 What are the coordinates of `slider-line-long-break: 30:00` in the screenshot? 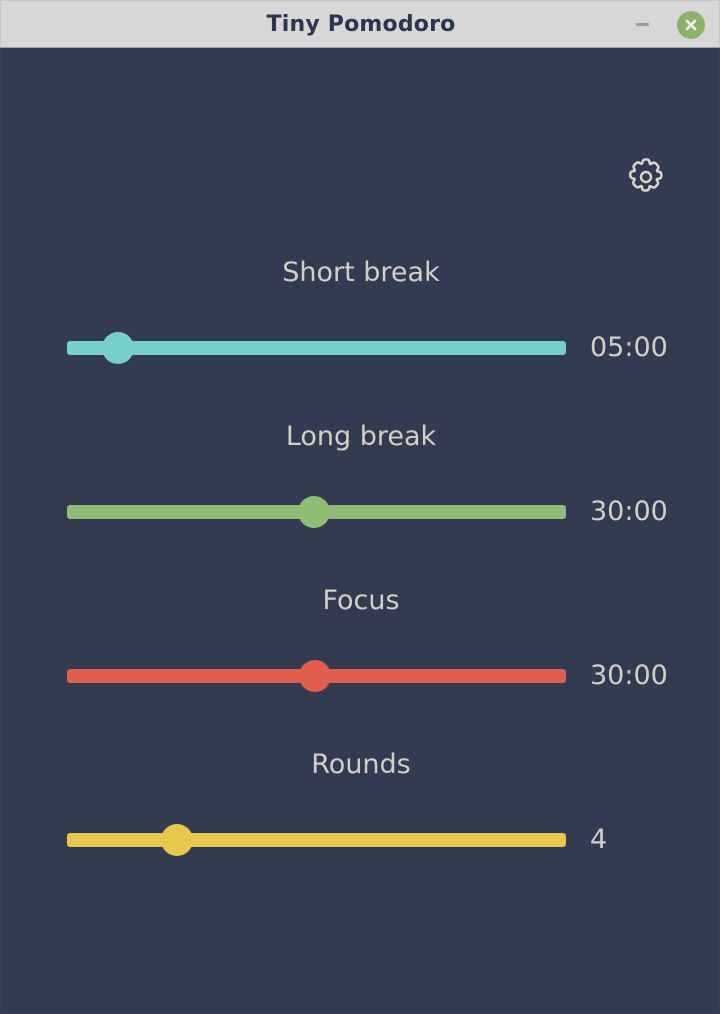 It's located at (360, 512).